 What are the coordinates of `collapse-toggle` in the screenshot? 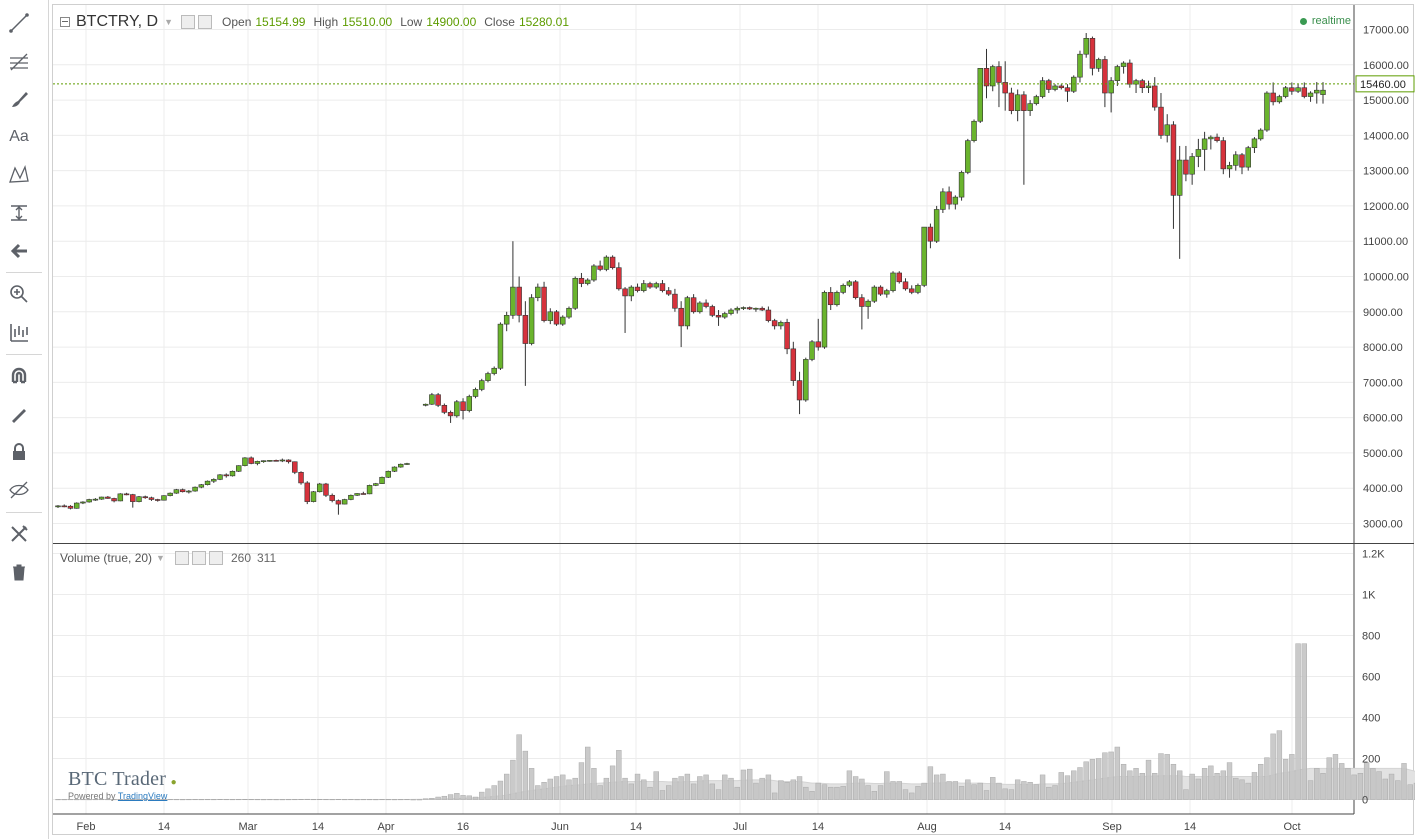 It's located at (65, 22).